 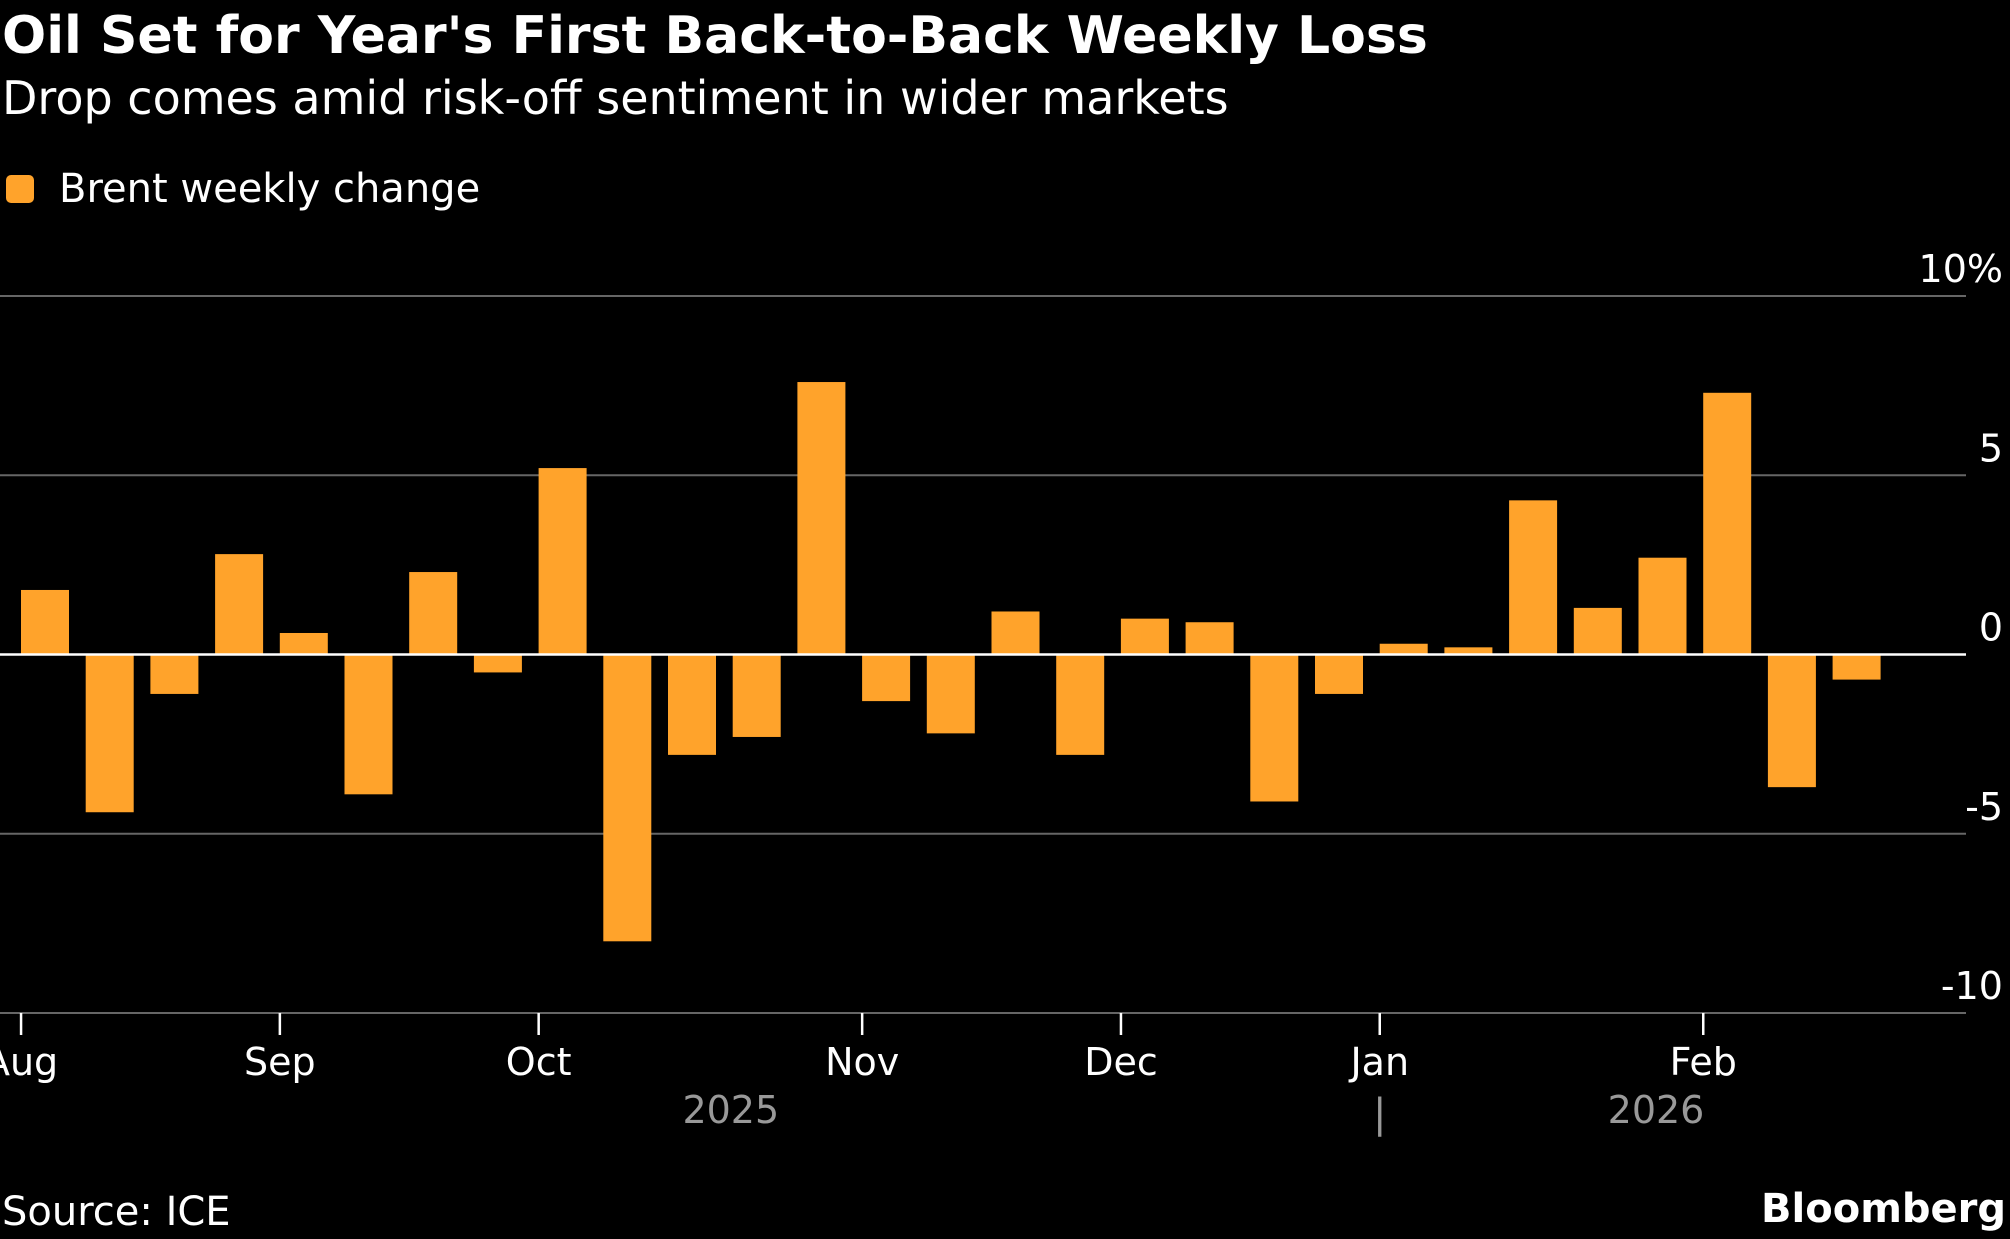 I want to click on x-tick-label: Jan, so click(x=1378, y=1062).